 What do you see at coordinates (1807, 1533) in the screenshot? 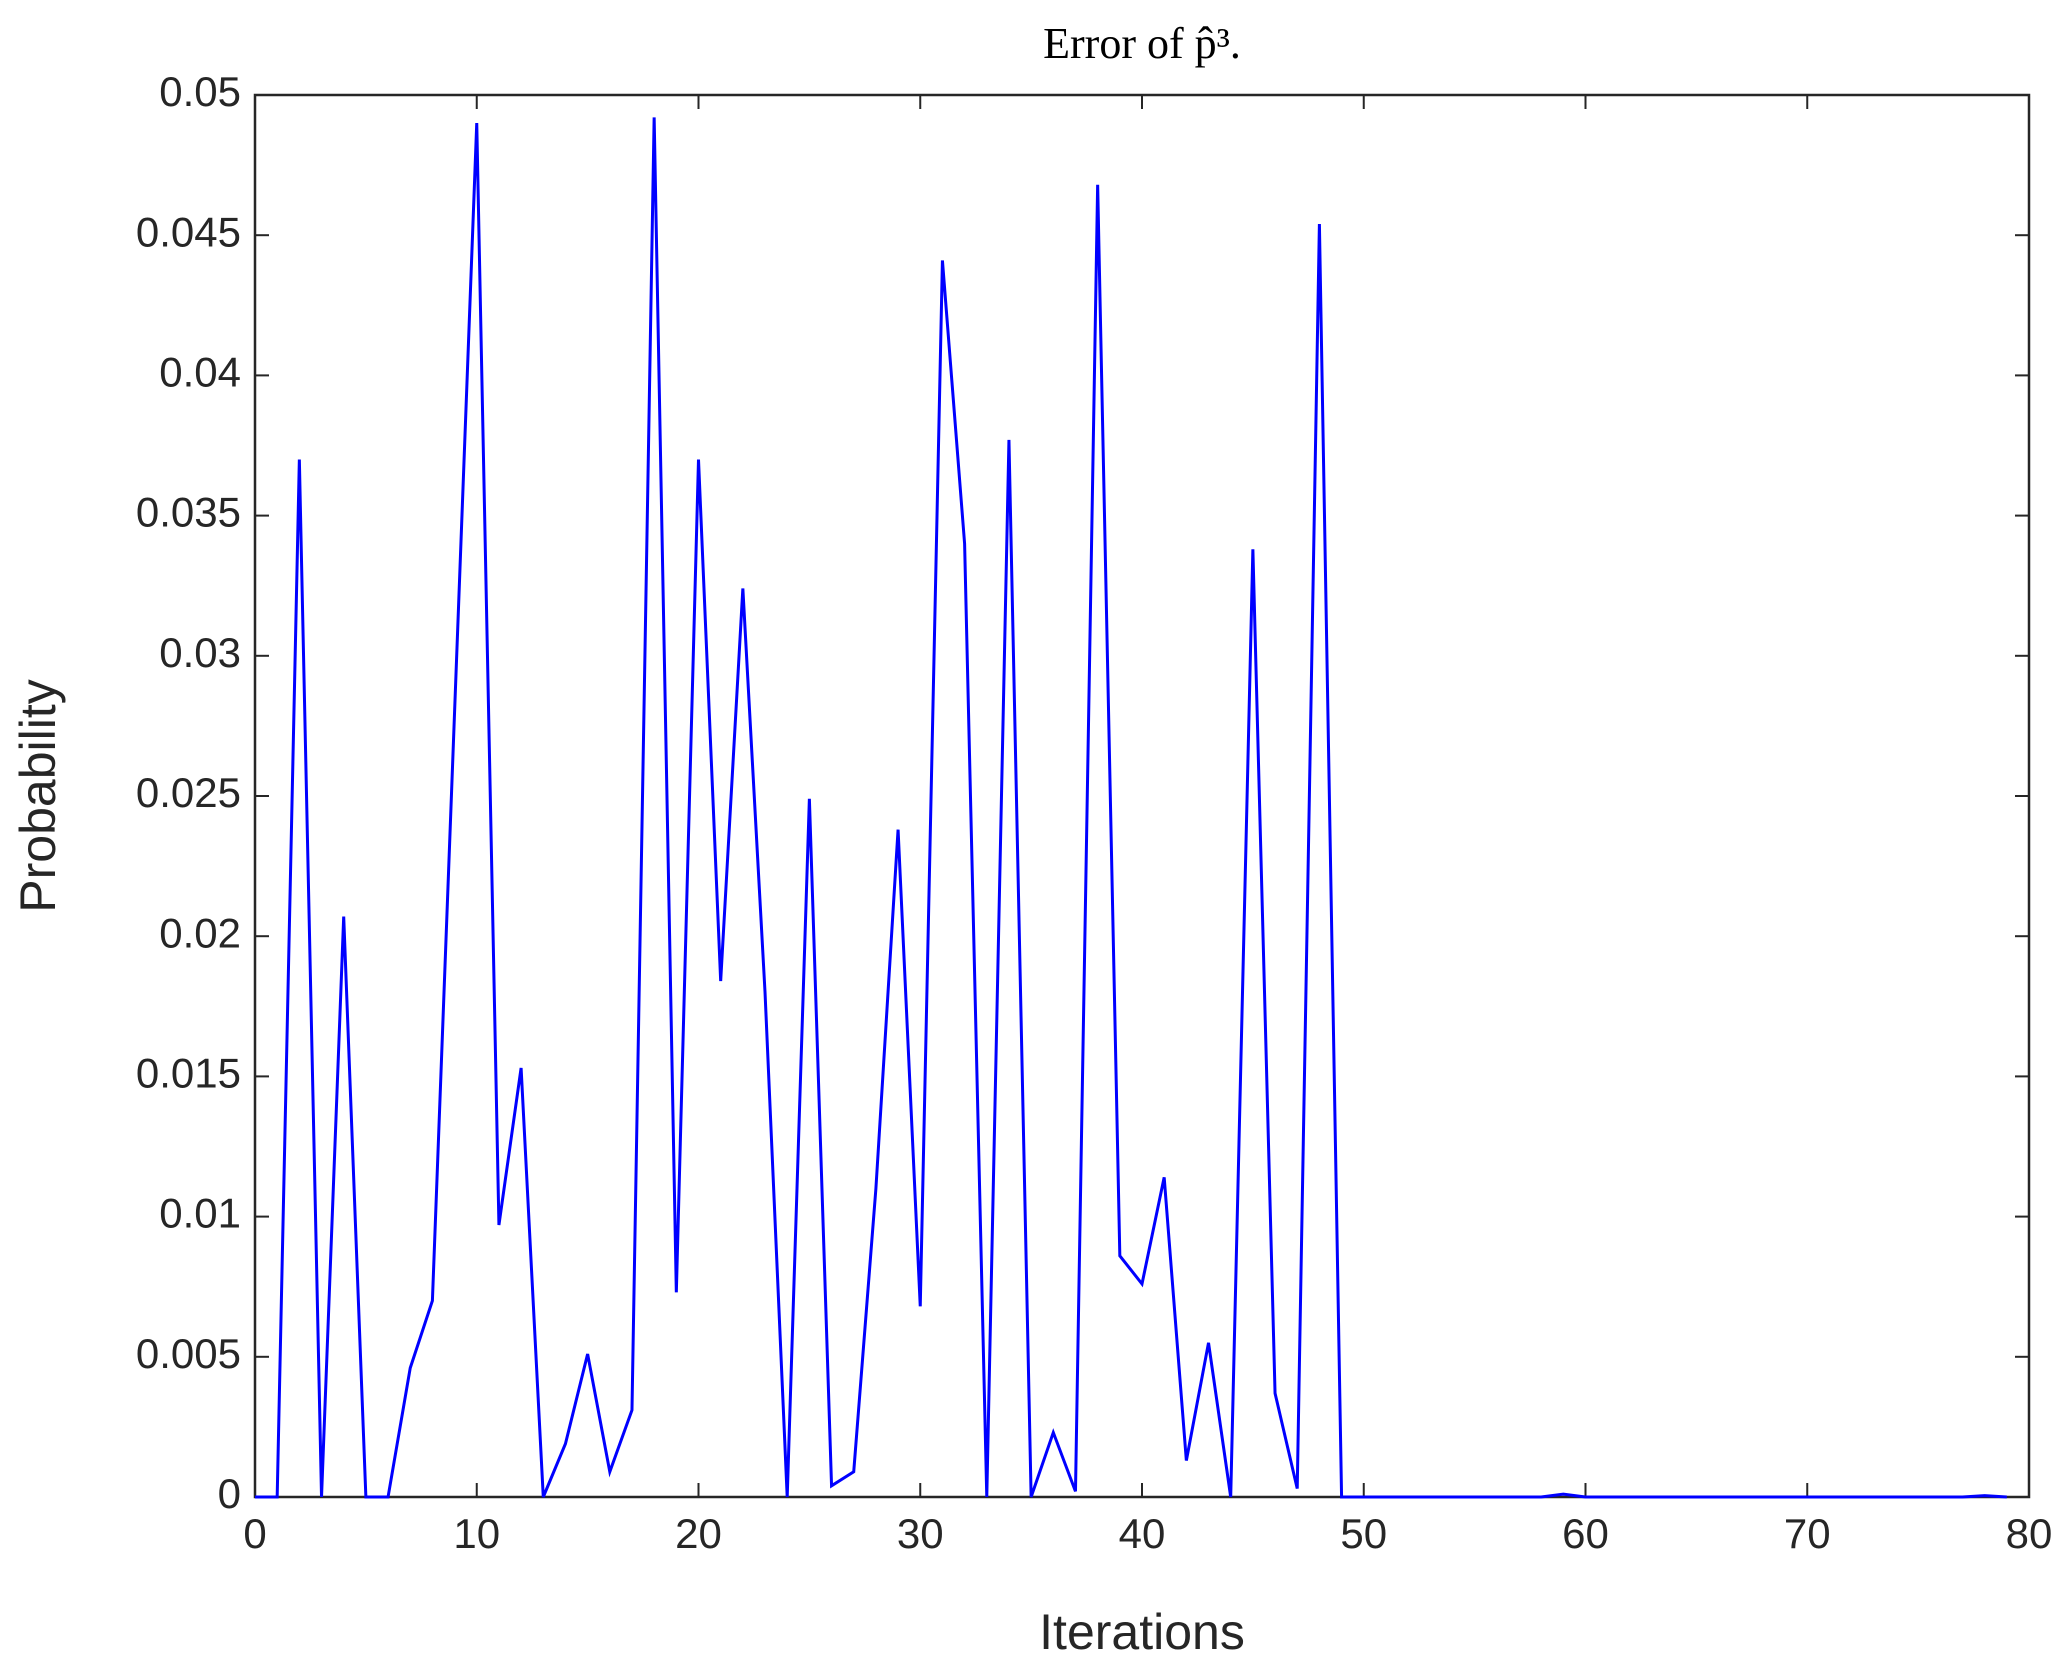
I see `x-tick-label: 70` at bounding box center [1807, 1533].